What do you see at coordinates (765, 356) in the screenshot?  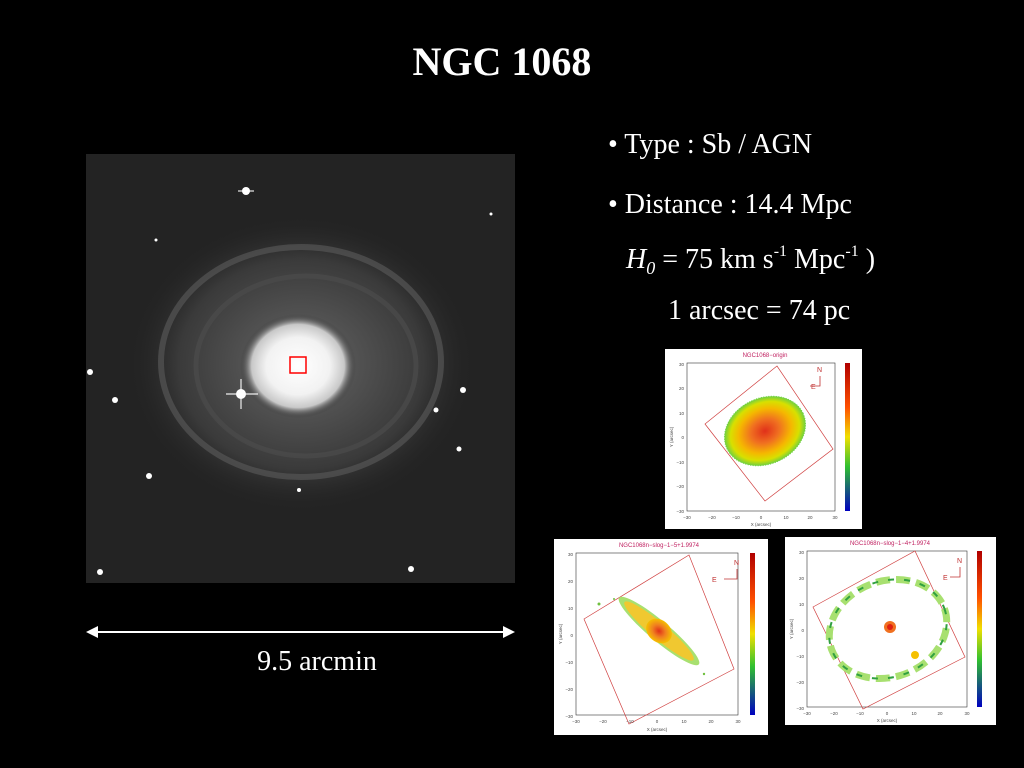 I see `panel-title-origin: NGC1068−origin` at bounding box center [765, 356].